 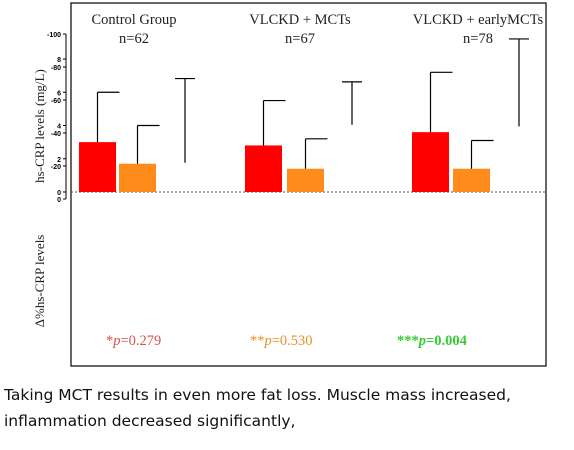 I want to click on group-n: n=62, so click(x=134, y=39).